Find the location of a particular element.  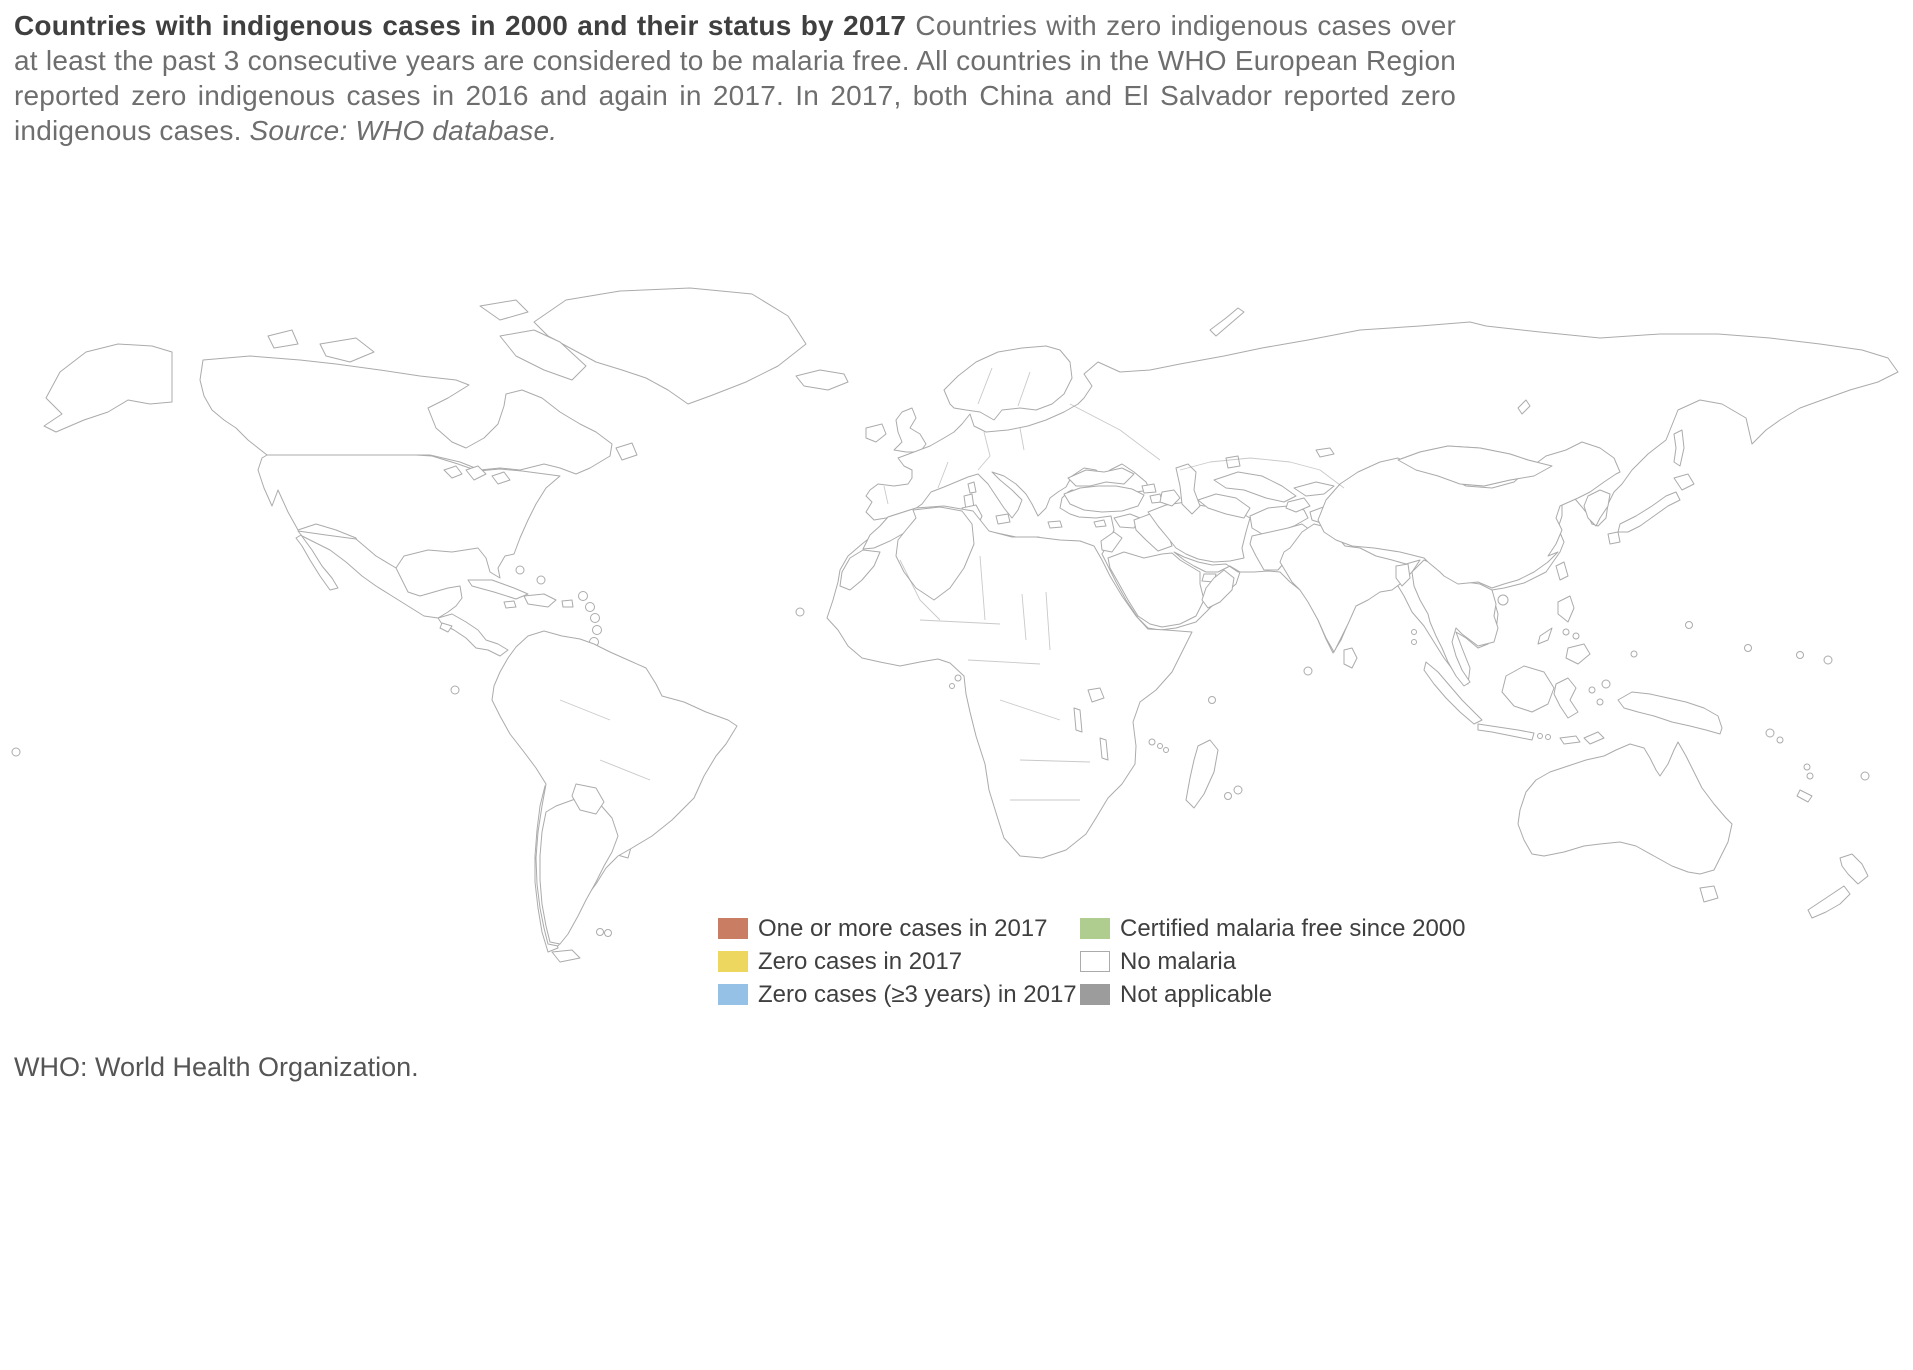

island-sumatra is located at coordinates (1453, 693).